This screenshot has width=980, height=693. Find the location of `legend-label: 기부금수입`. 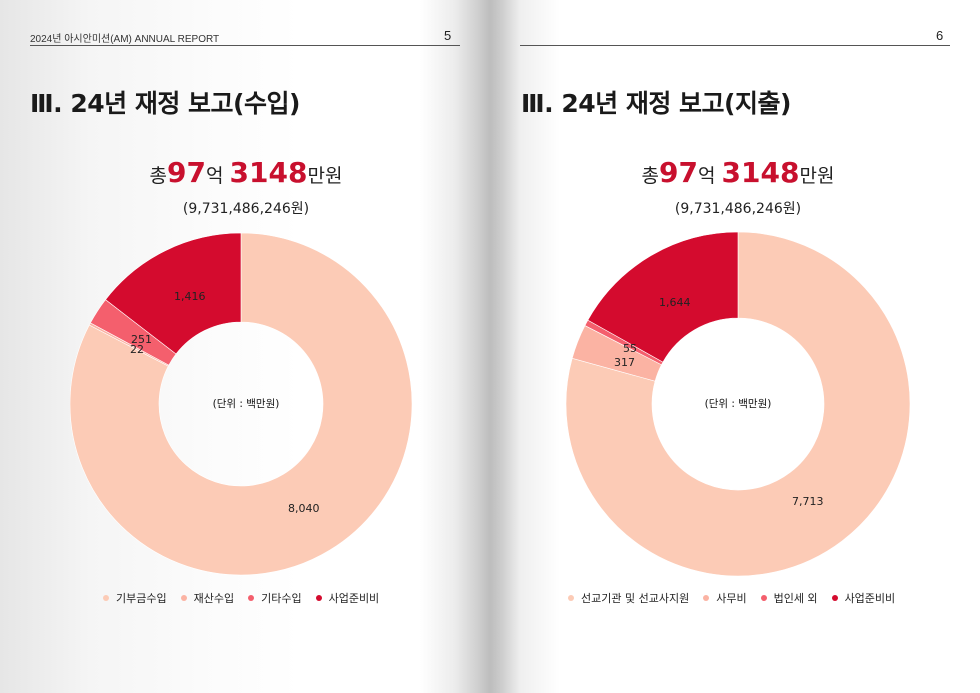

legend-label: 기부금수입 is located at coordinates (141, 598).